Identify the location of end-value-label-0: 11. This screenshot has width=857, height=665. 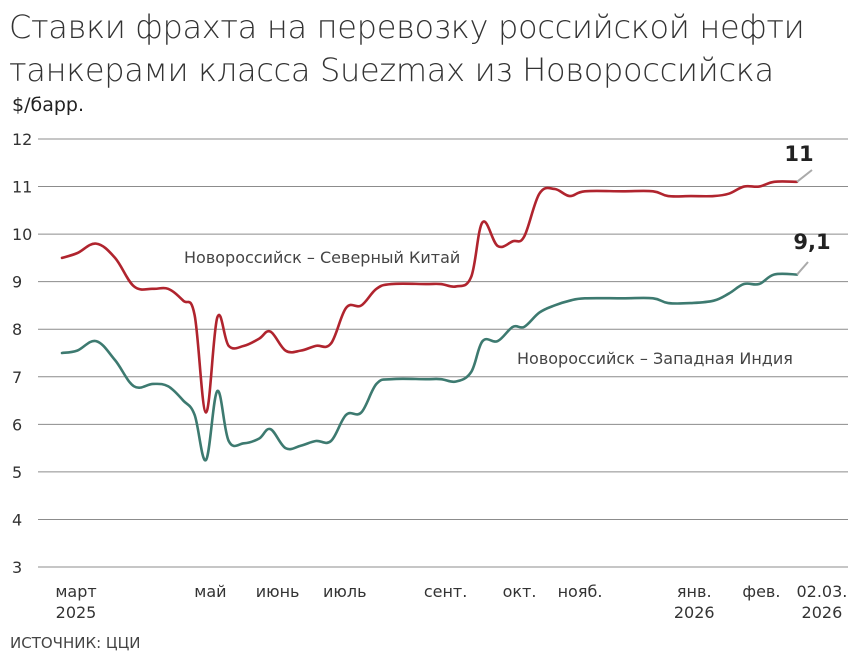
(798, 154).